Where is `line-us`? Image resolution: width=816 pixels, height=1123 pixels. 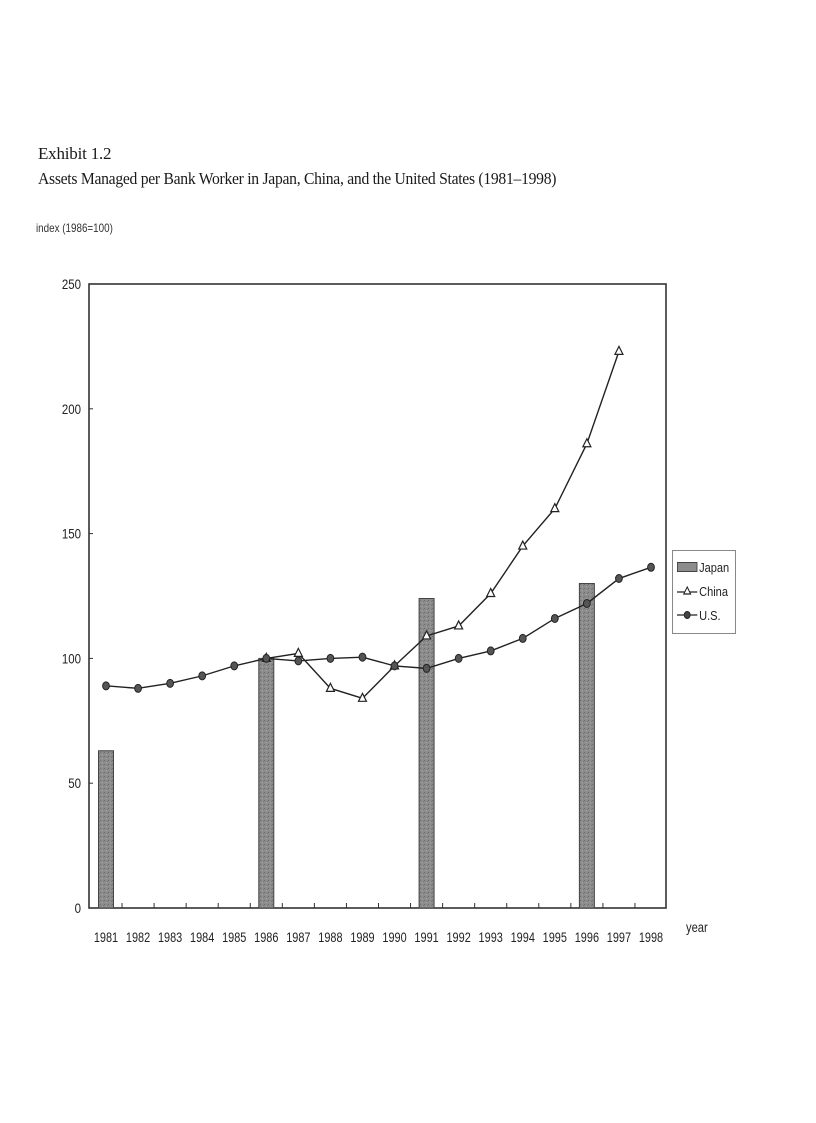
line-us is located at coordinates (378, 628).